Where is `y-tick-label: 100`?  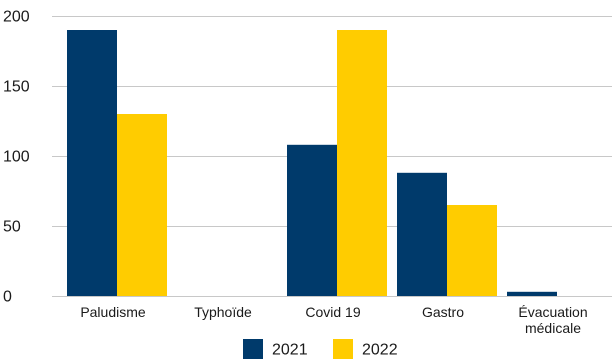 y-tick-label: 100 is located at coordinates (16, 157).